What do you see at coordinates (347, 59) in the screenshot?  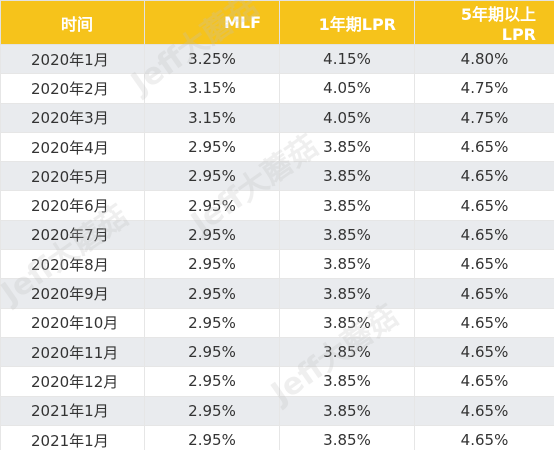 I see `lpr-1y-cell: 4.15%` at bounding box center [347, 59].